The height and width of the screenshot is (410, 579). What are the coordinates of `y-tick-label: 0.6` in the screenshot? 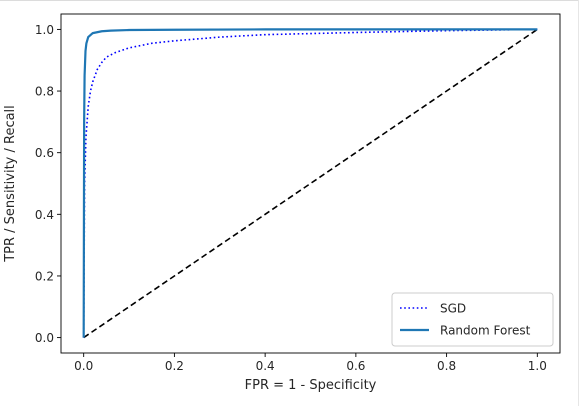 It's located at (44, 153).